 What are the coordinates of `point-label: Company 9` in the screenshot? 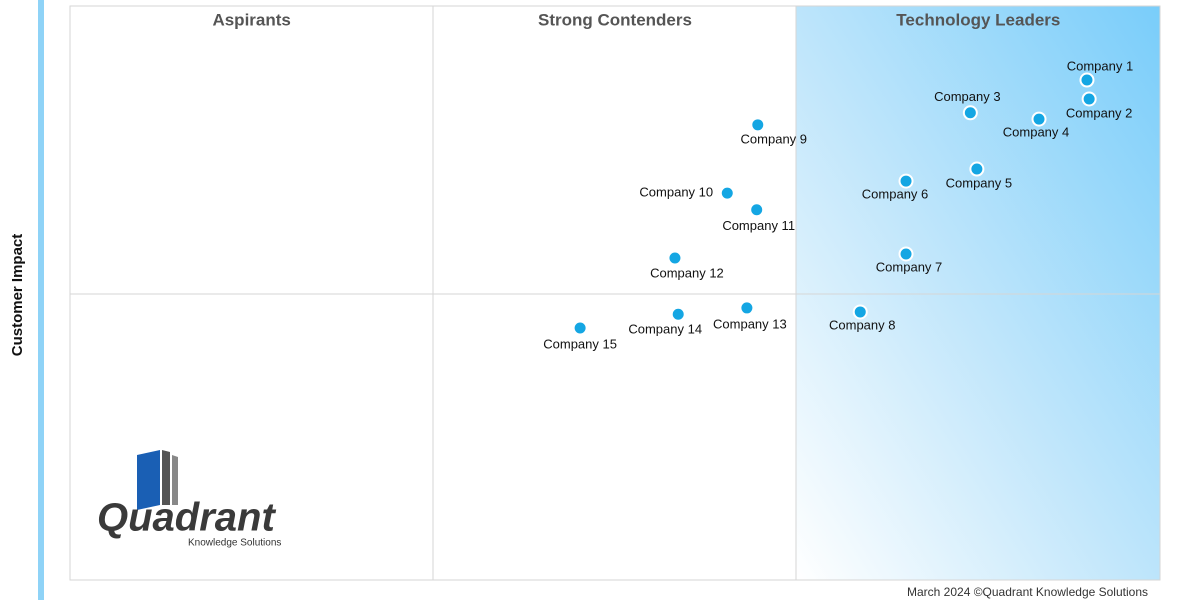 It's located at (774, 138).